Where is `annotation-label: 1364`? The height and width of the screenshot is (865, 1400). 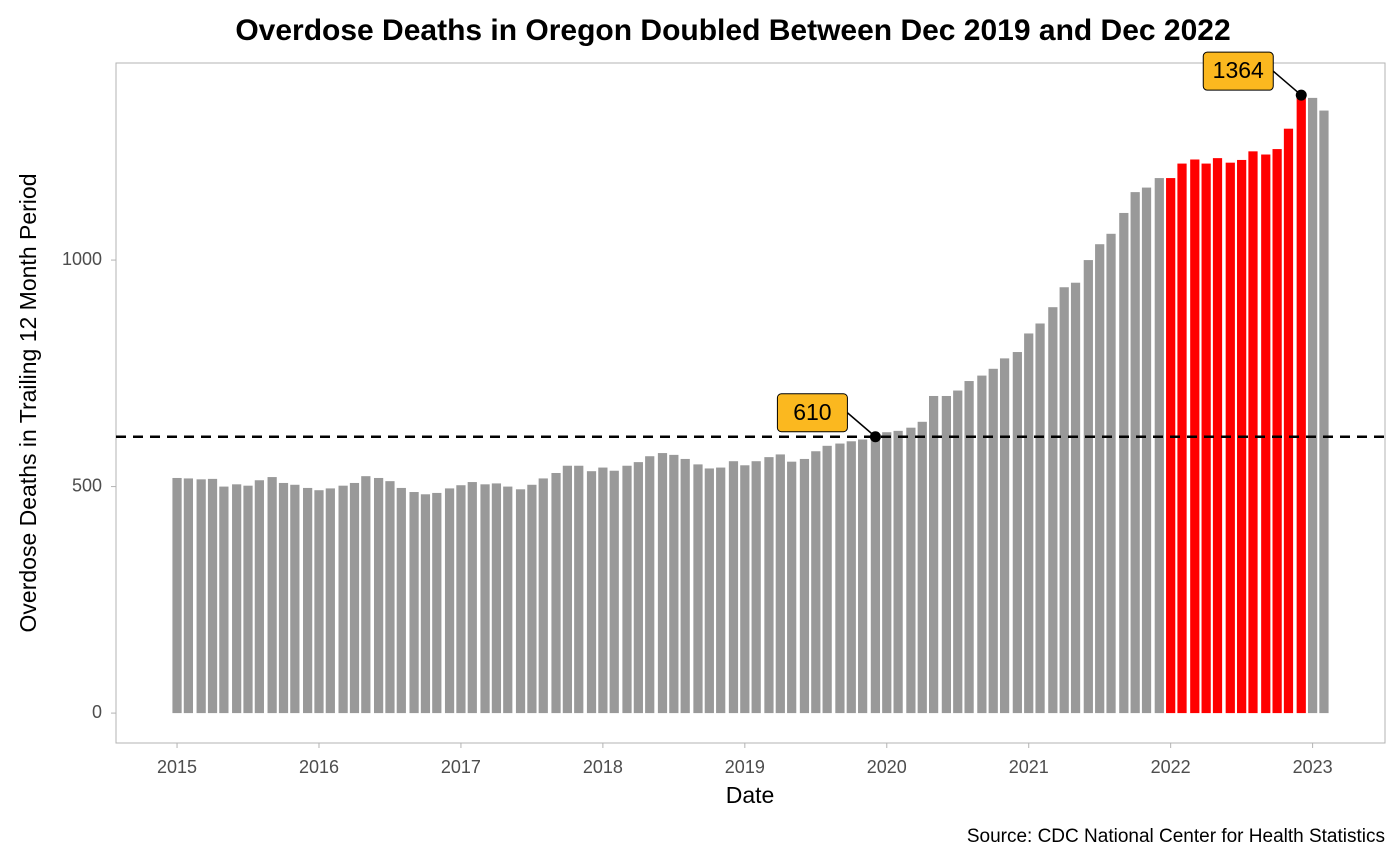 annotation-label: 1364 is located at coordinates (1238, 70).